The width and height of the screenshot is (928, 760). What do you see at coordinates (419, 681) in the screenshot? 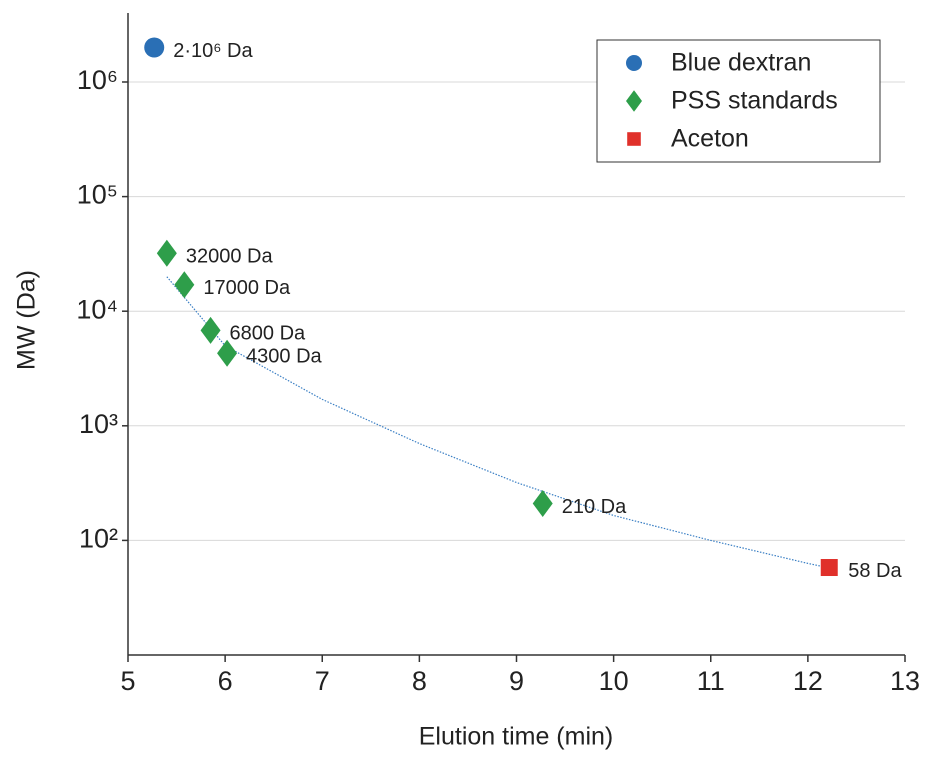
I see `x-tick-label: 8` at bounding box center [419, 681].